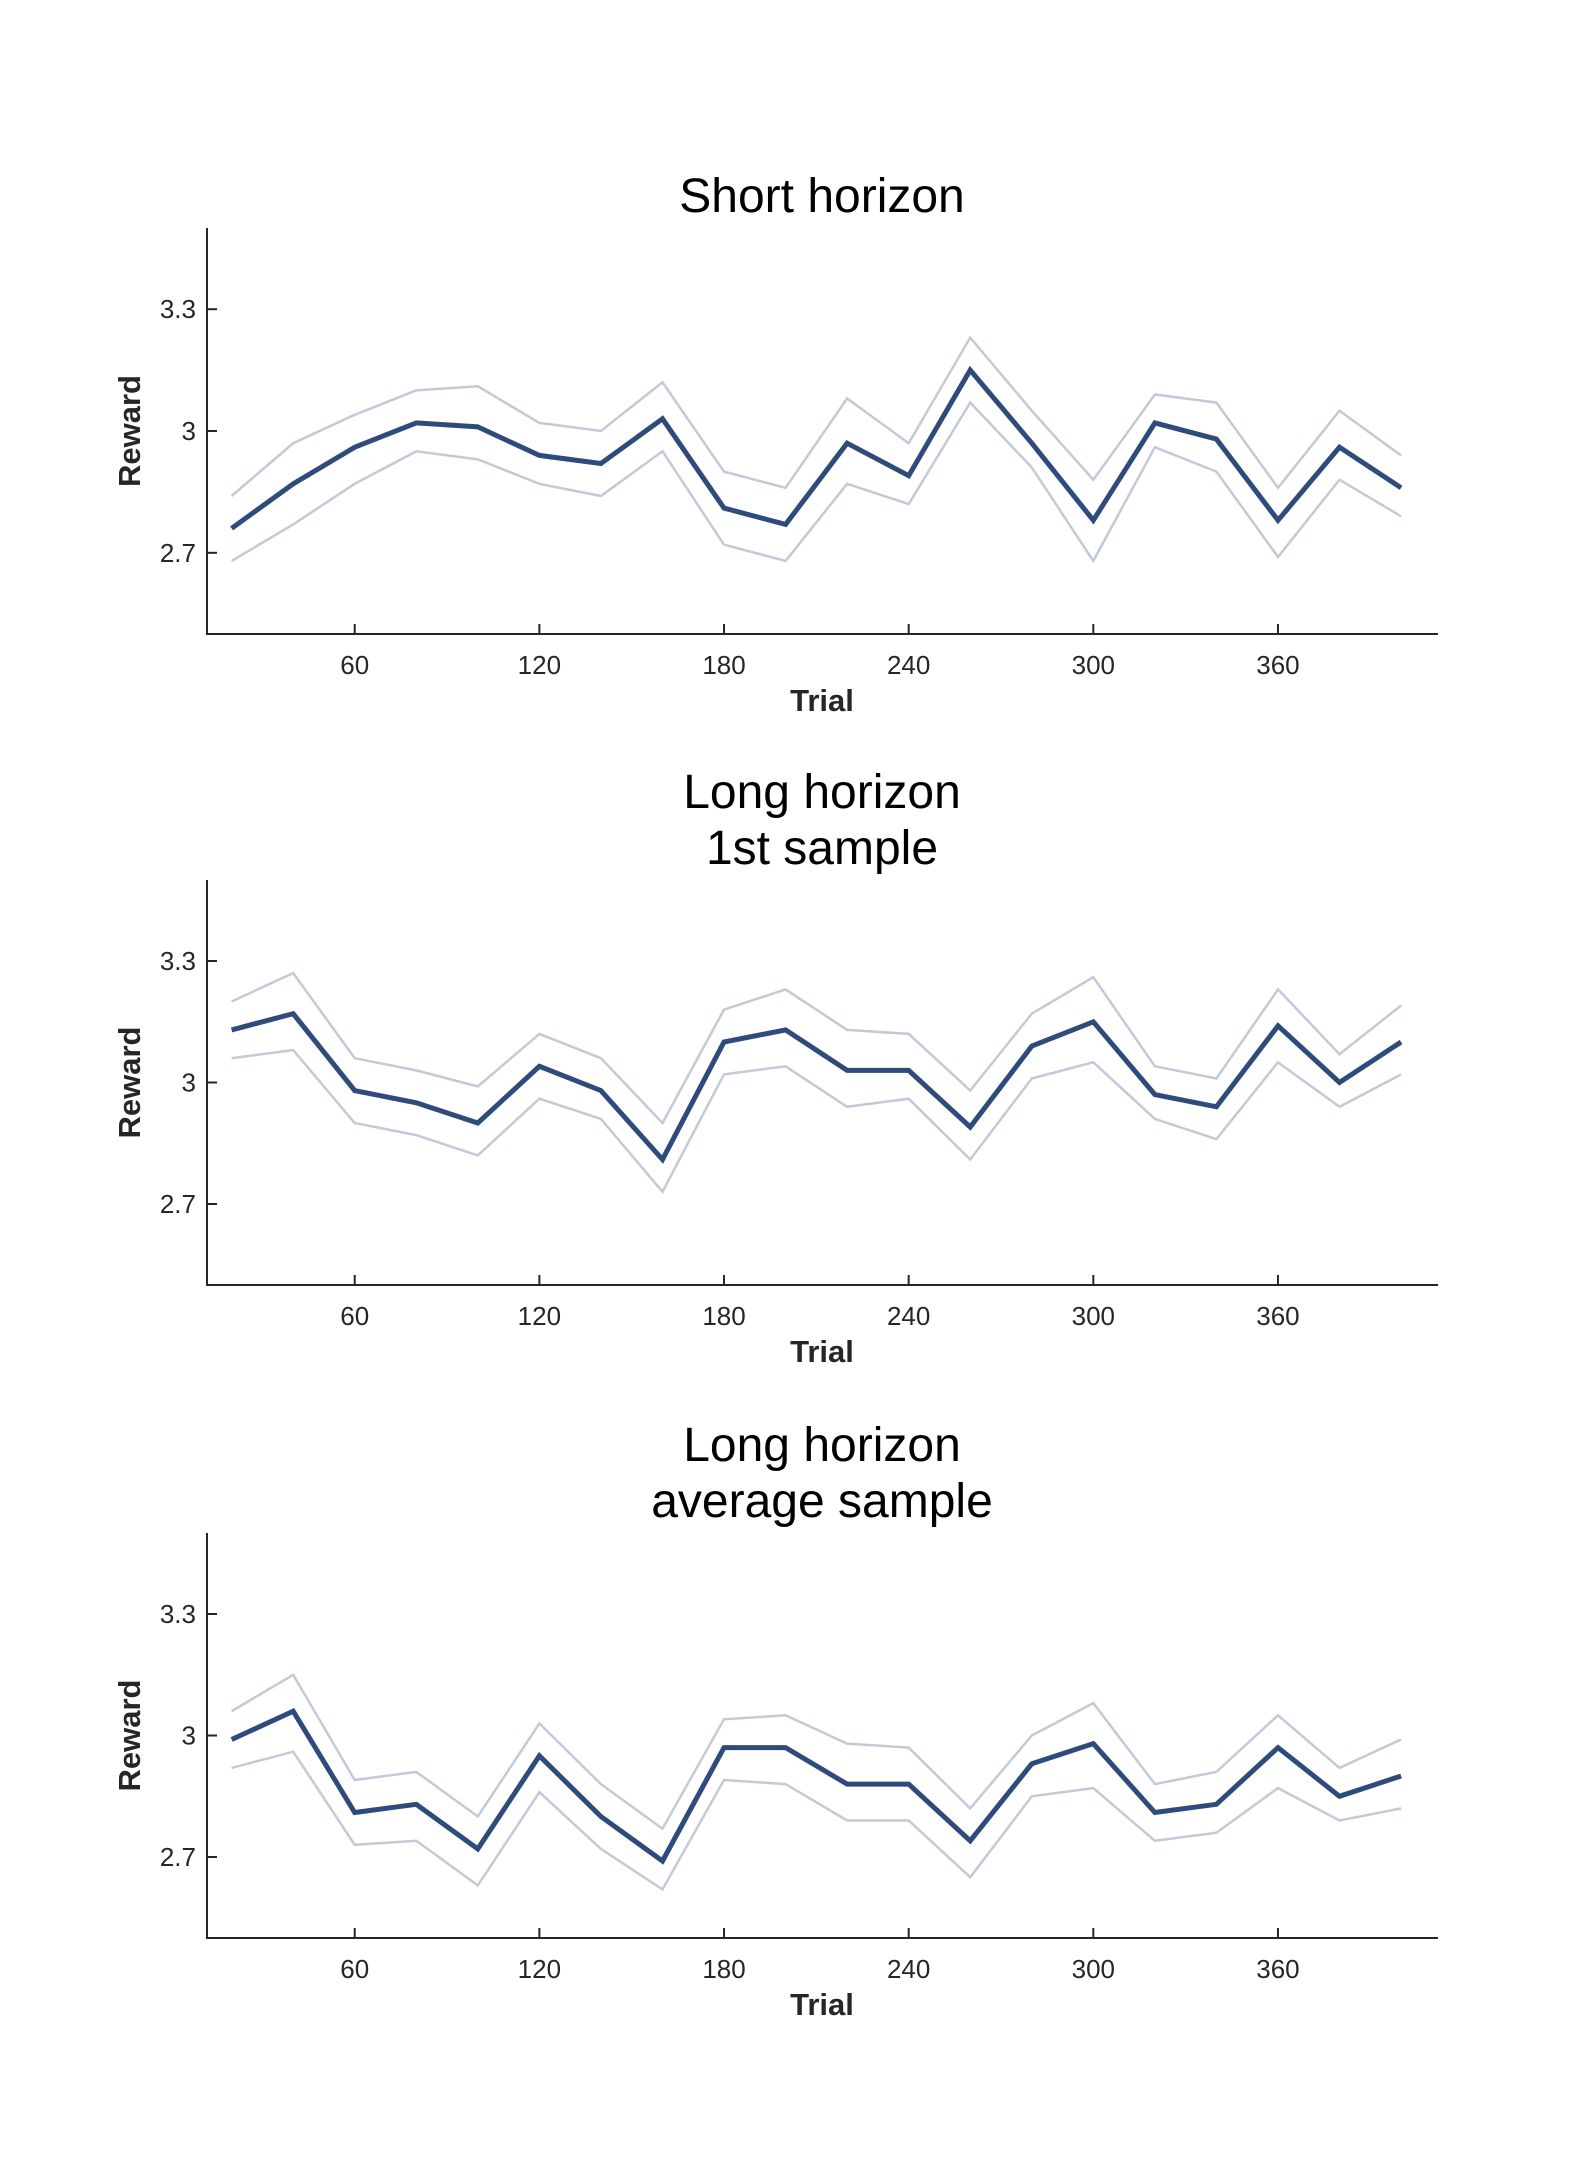  Describe the element at coordinates (822, 196) in the screenshot. I see `chart-title: Short horizon` at that location.